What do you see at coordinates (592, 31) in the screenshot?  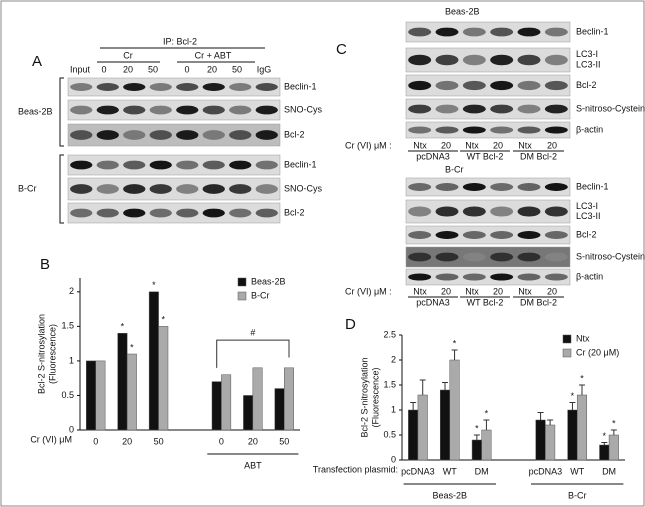 I see `blot-label: Beclin-1` at bounding box center [592, 31].